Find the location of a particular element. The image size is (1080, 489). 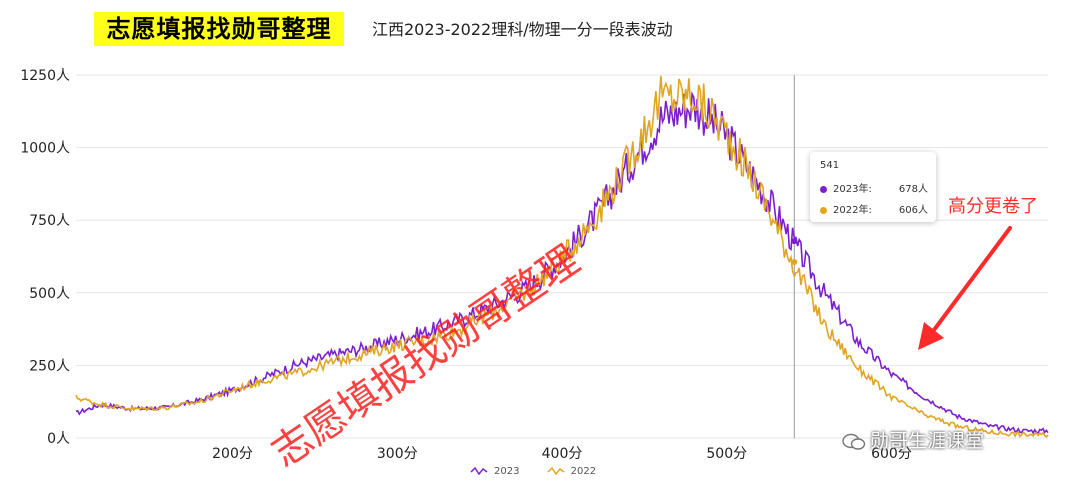

tooltip-value: 606人 is located at coordinates (913, 210).